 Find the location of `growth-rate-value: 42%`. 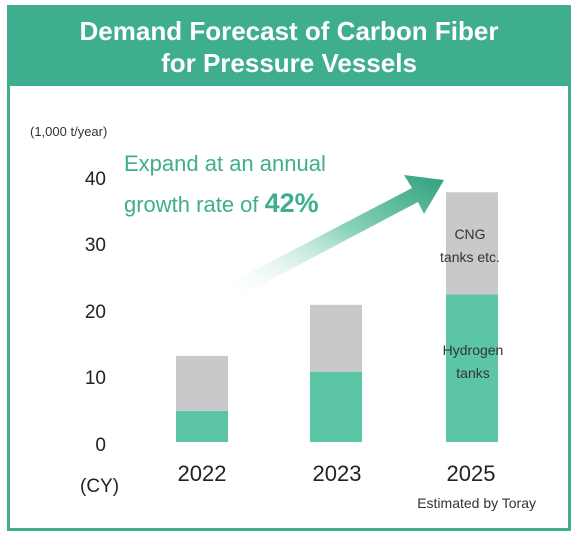

growth-rate-value: 42% is located at coordinates (292, 203).